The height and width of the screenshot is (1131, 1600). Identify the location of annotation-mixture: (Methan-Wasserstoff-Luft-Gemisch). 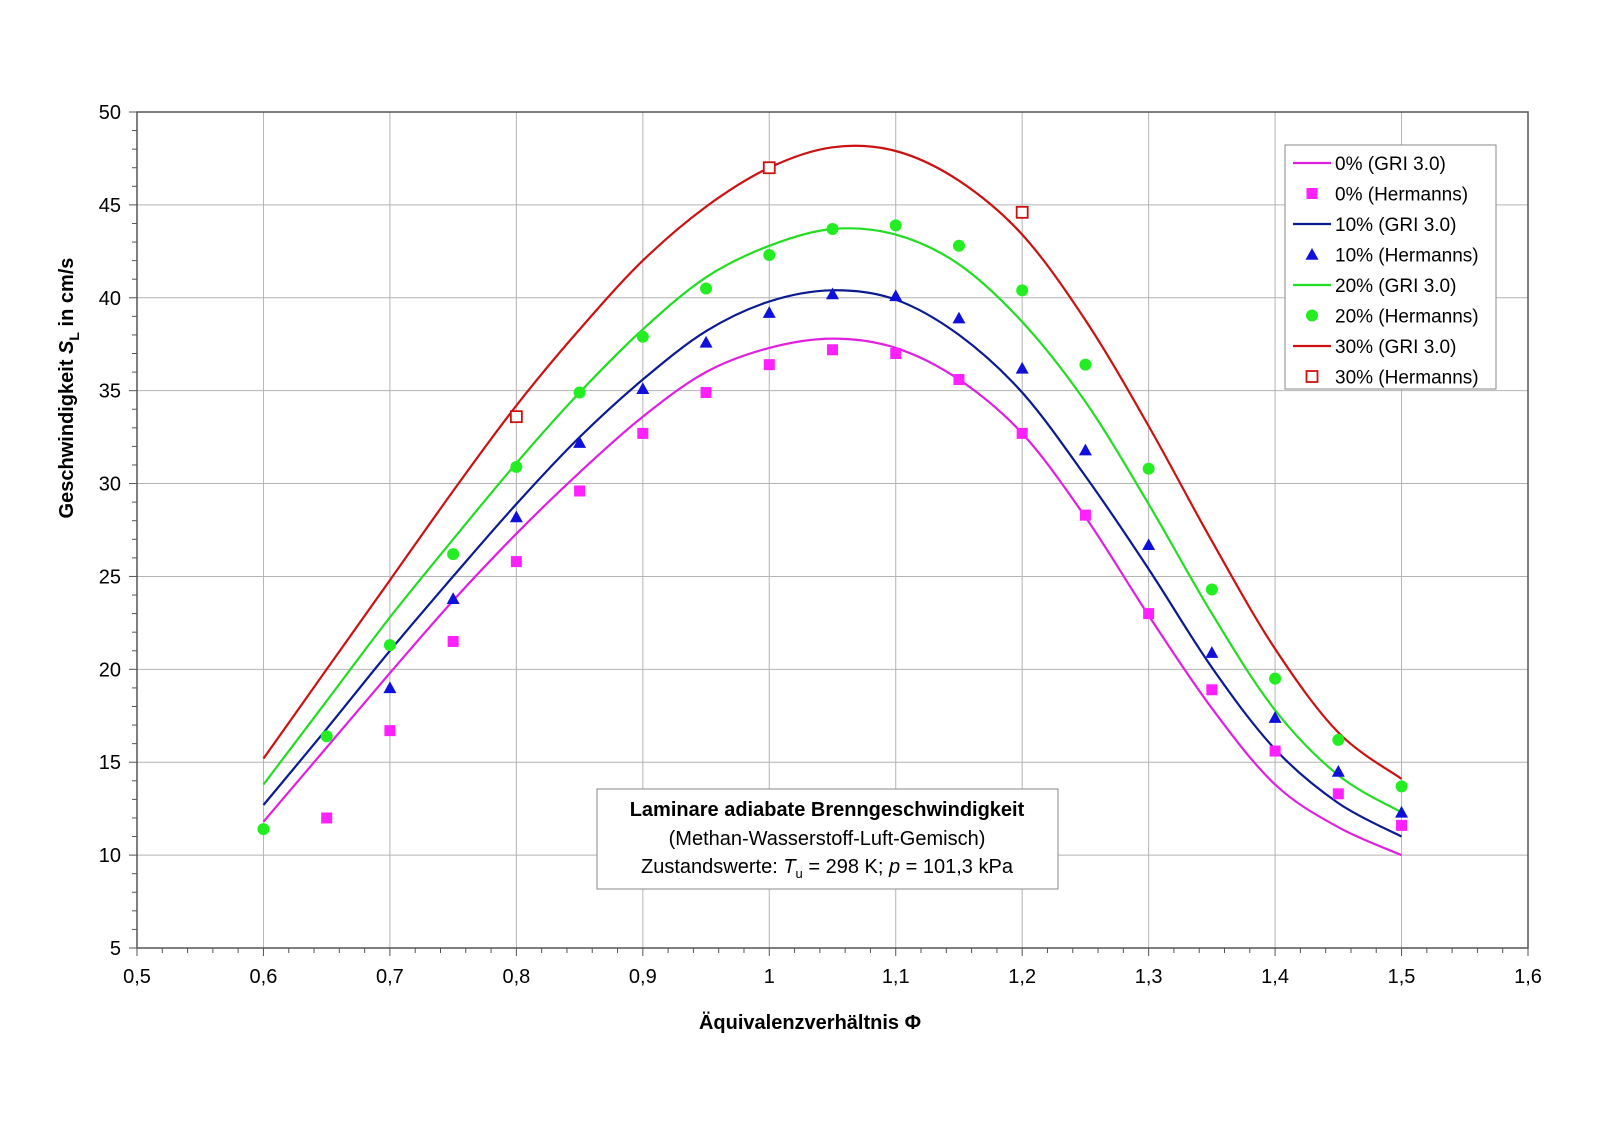
(827, 839).